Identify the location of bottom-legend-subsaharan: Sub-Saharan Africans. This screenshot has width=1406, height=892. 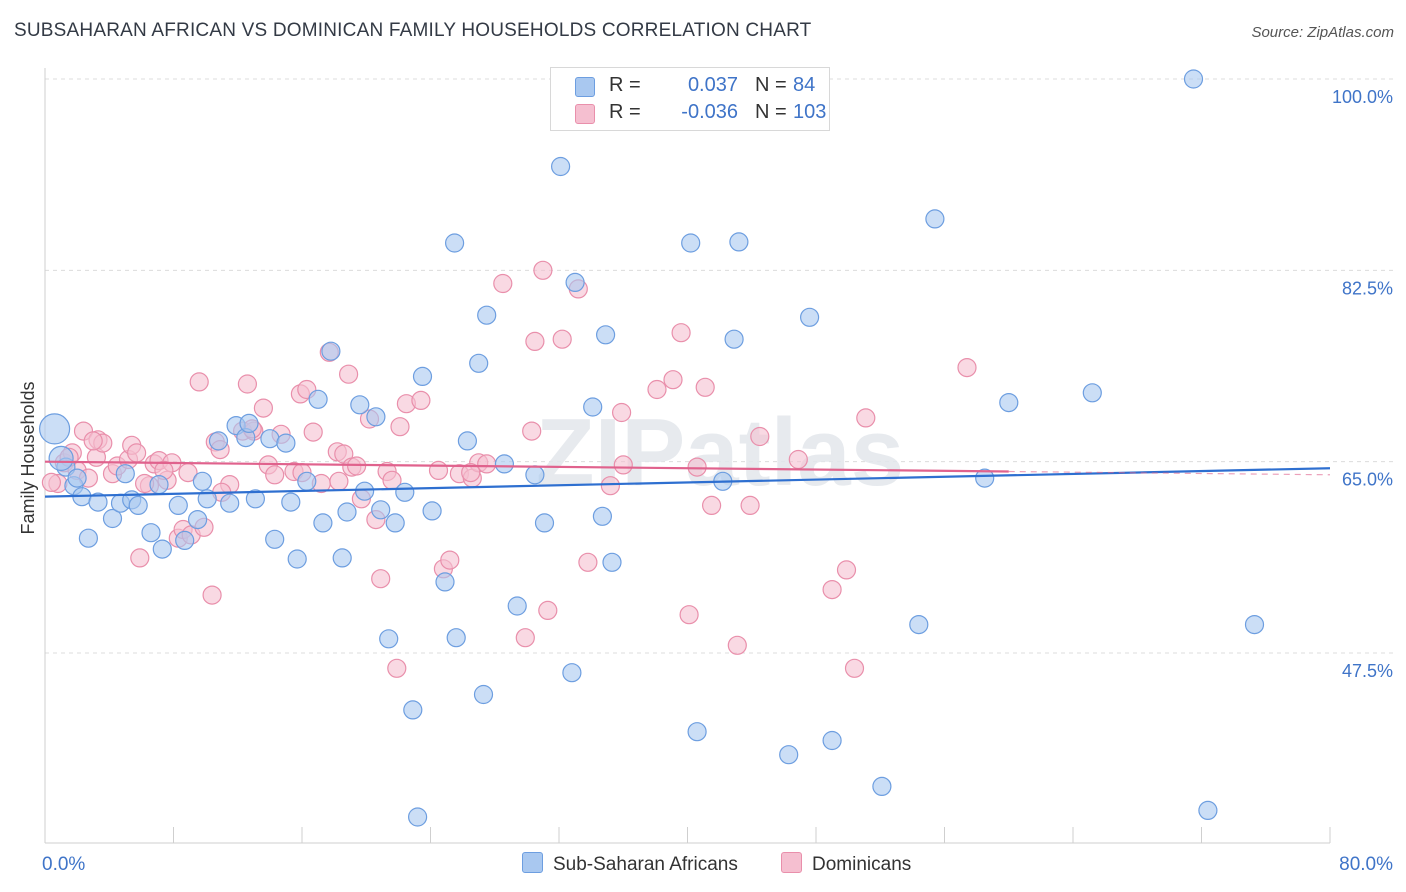
(630, 864).